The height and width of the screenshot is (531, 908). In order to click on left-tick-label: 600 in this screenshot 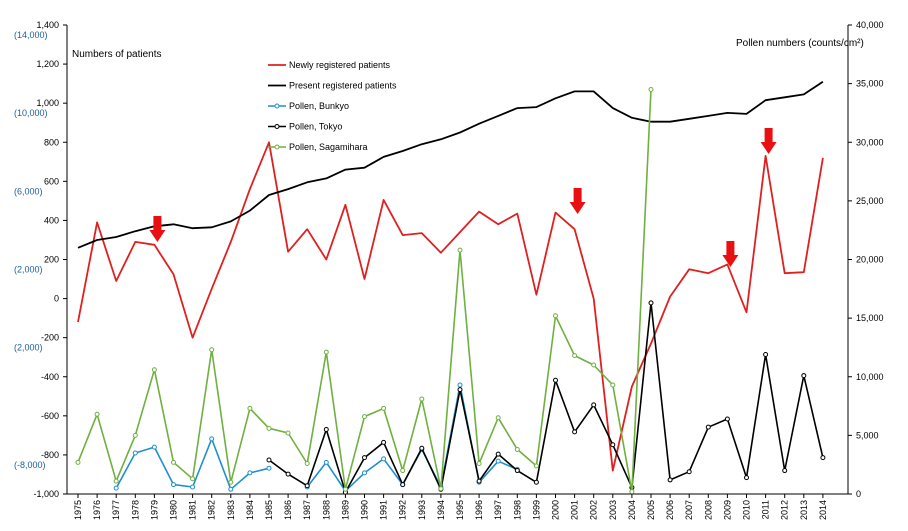, I will do `click(51, 181)`.